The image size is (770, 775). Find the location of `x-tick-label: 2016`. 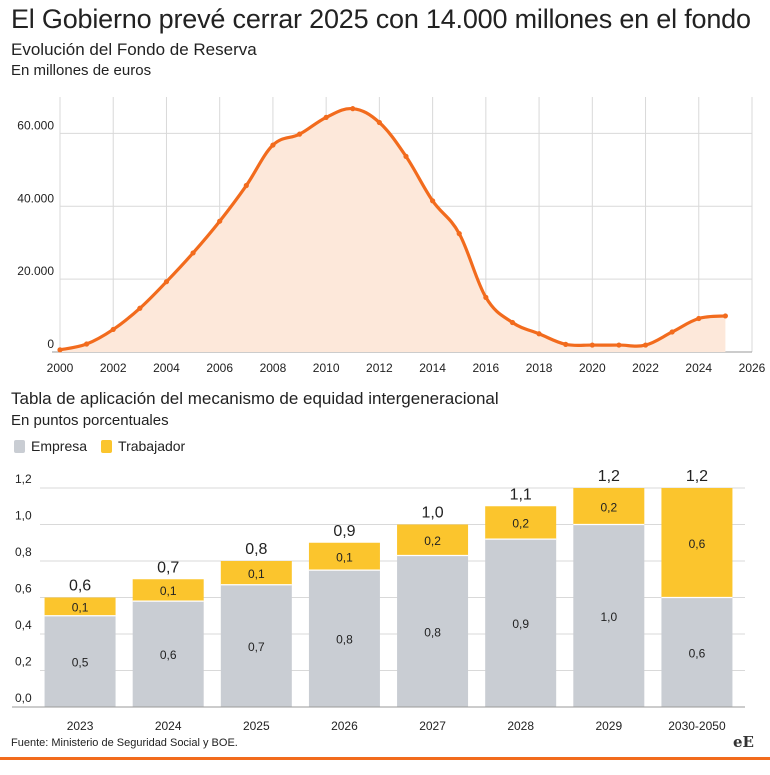

x-tick-label: 2016 is located at coordinates (485, 368).